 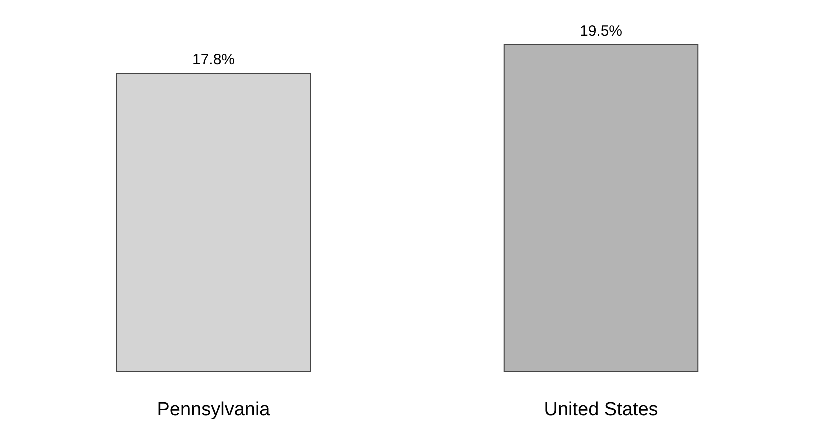 What do you see at coordinates (214, 60) in the screenshot?
I see `data-label: 17.8%` at bounding box center [214, 60].